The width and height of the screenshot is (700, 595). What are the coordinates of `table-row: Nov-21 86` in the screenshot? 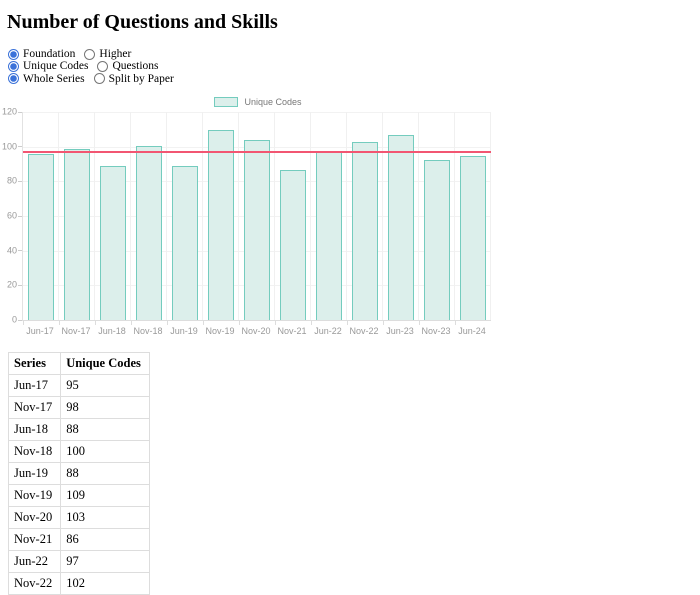 It's located at (78, 539).